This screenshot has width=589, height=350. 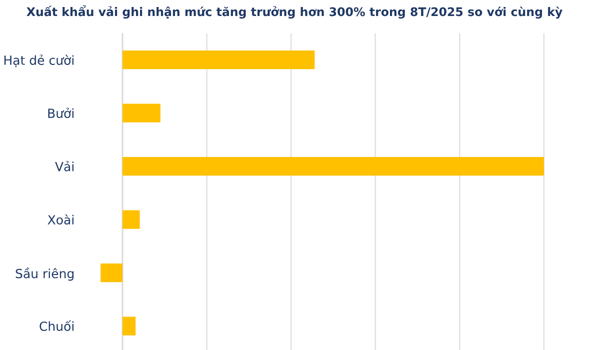 I want to click on chart-title: Xuất khẩu vải ghi nhận mức tăng trưởng hơn 300% trong 8T/2025 so với cùng kỳ, so click(x=294, y=12).